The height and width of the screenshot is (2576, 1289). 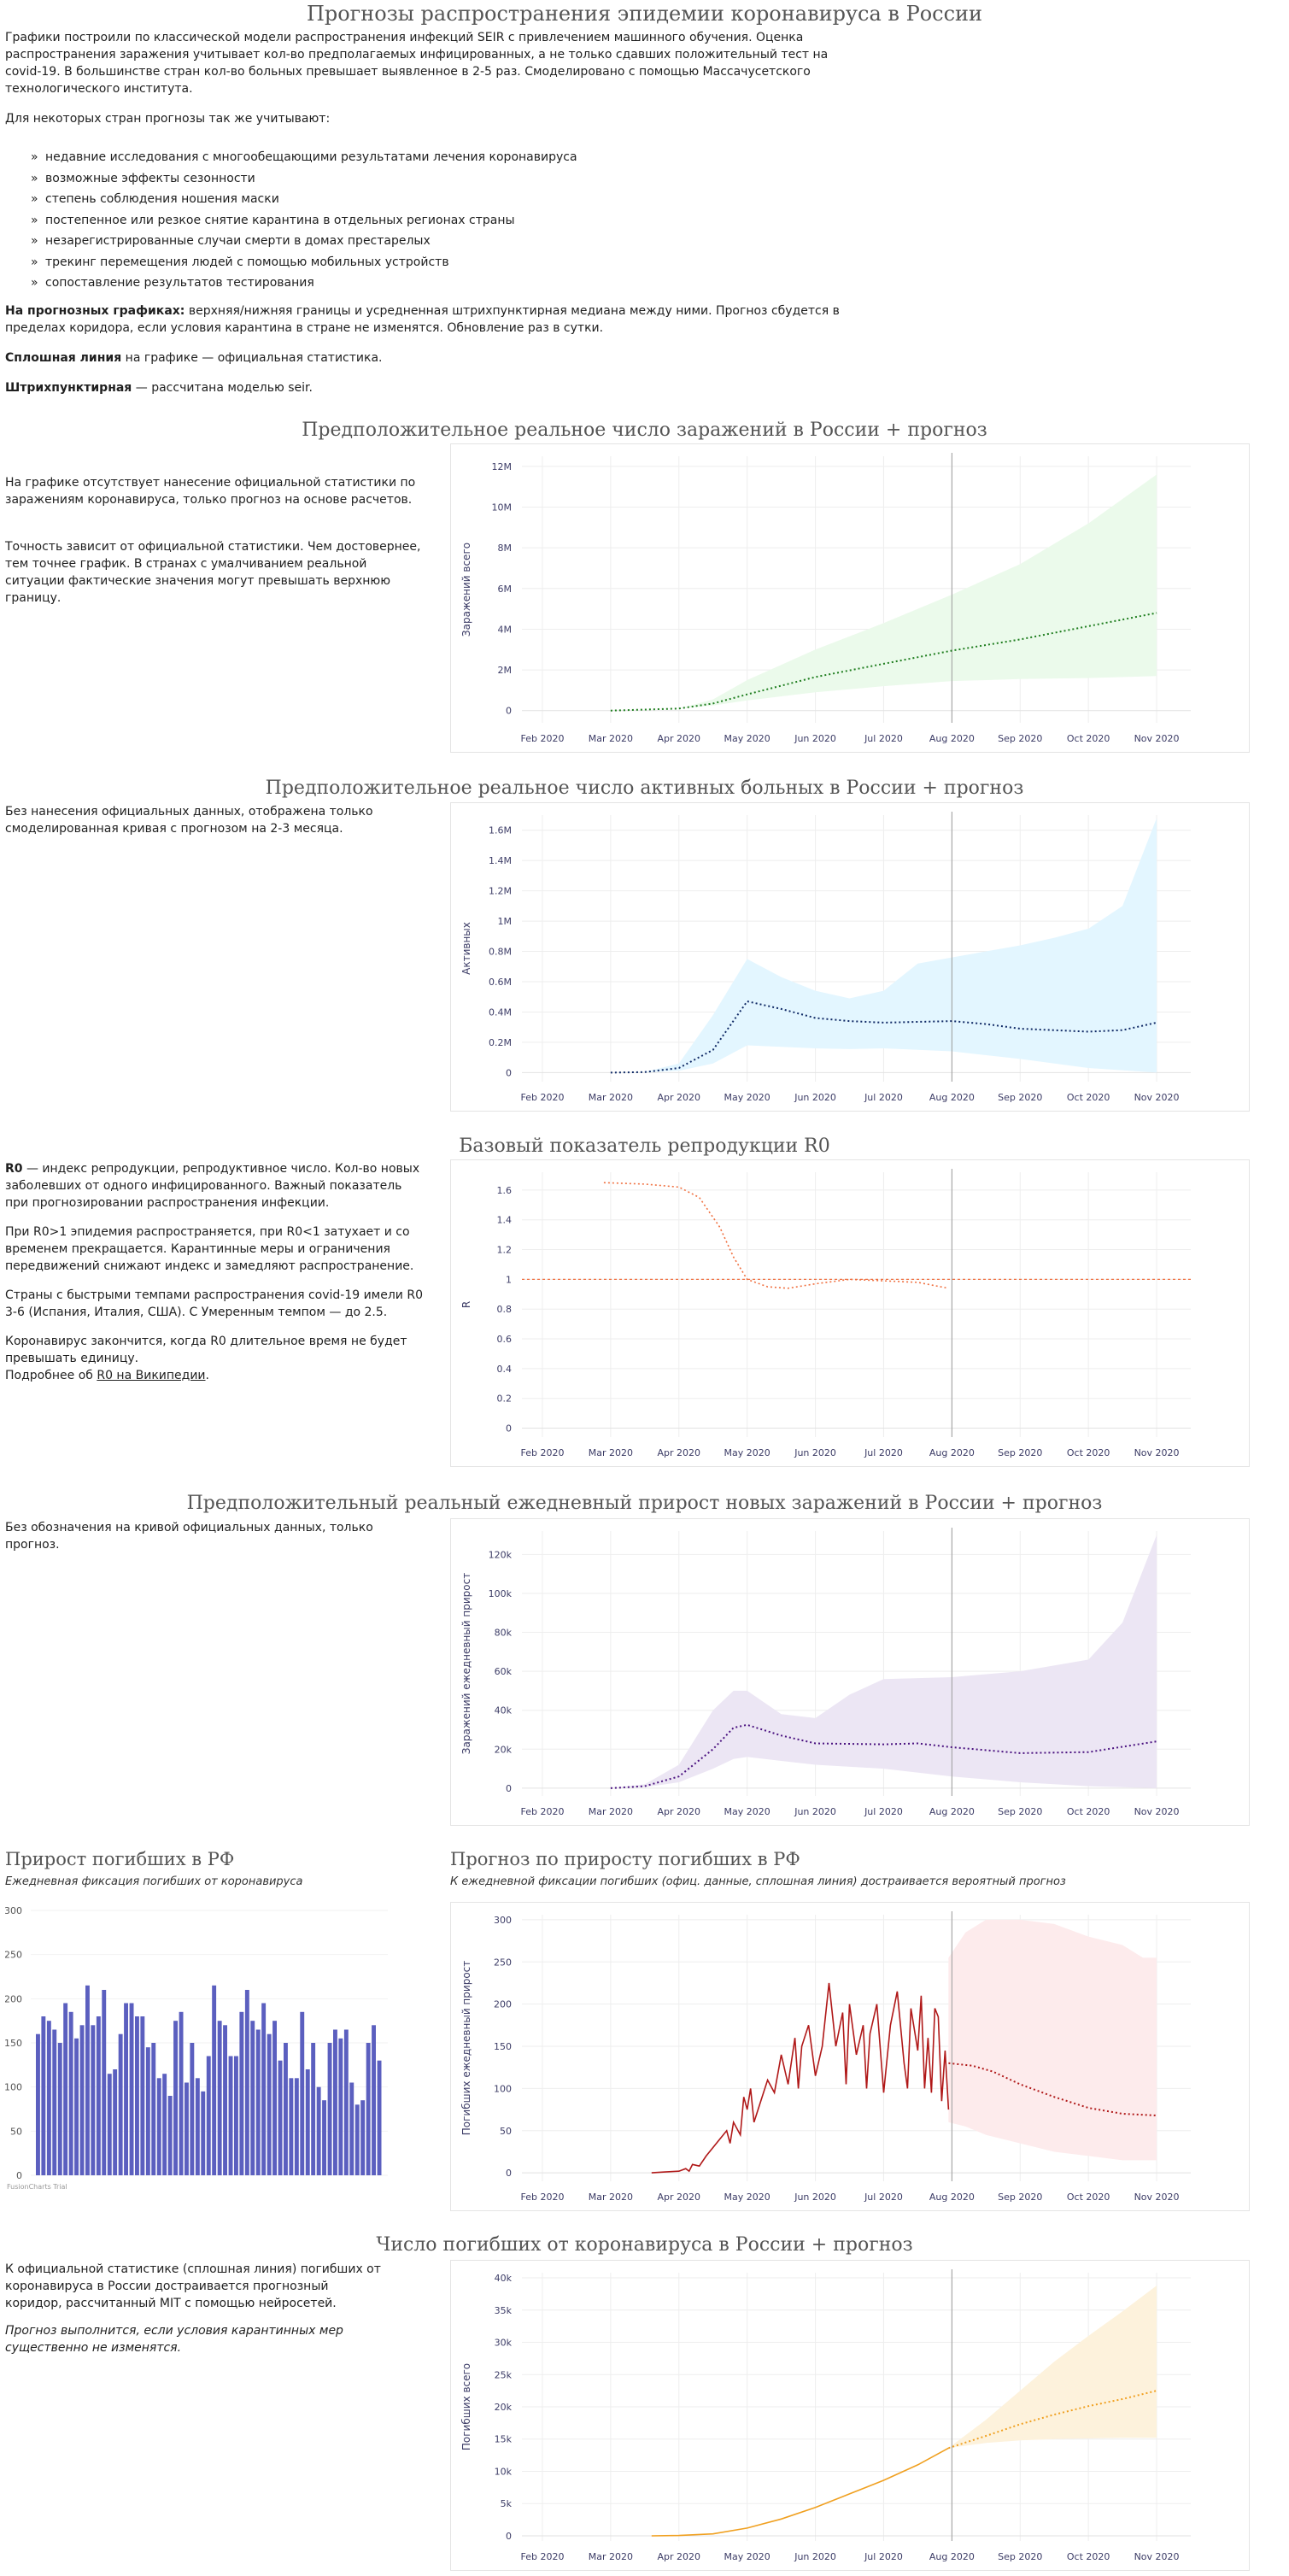 What do you see at coordinates (466, 2406) in the screenshot?
I see `y-axis-label: Погибших всего` at bounding box center [466, 2406].